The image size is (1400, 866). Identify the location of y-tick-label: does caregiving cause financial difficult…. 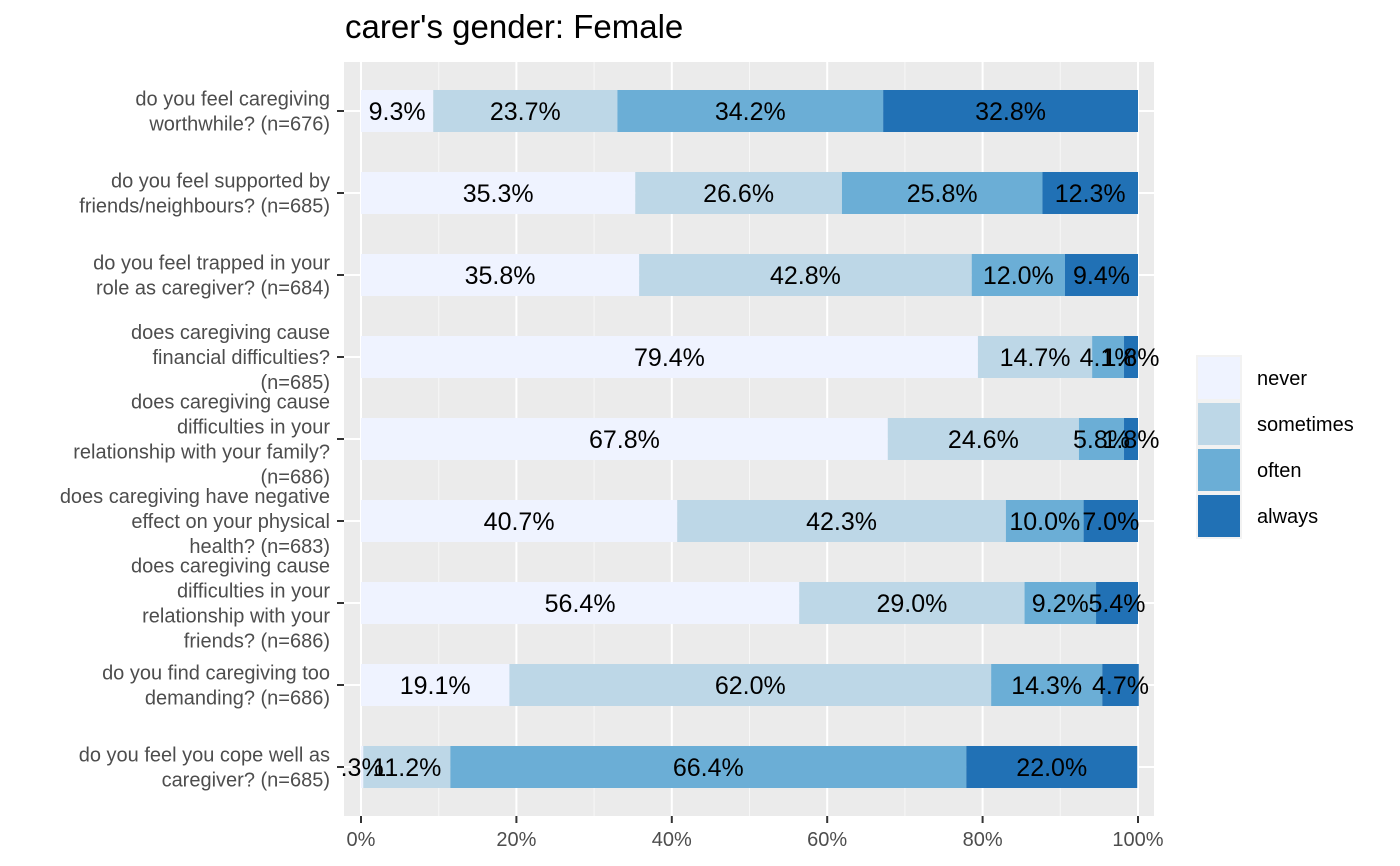
(230, 358).